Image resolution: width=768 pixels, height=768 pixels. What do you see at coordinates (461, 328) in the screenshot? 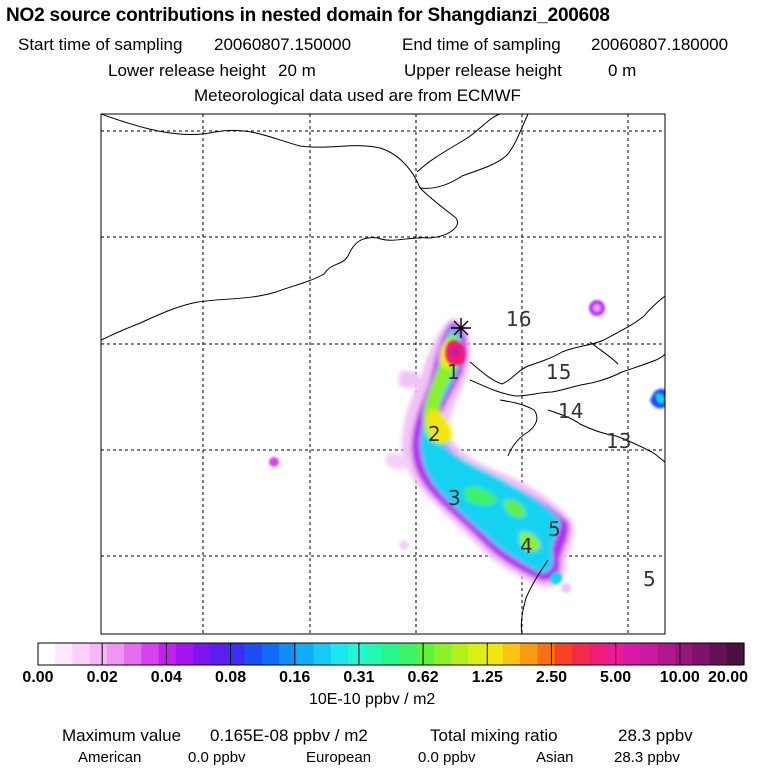
I see `asterisk-icon` at bounding box center [461, 328].